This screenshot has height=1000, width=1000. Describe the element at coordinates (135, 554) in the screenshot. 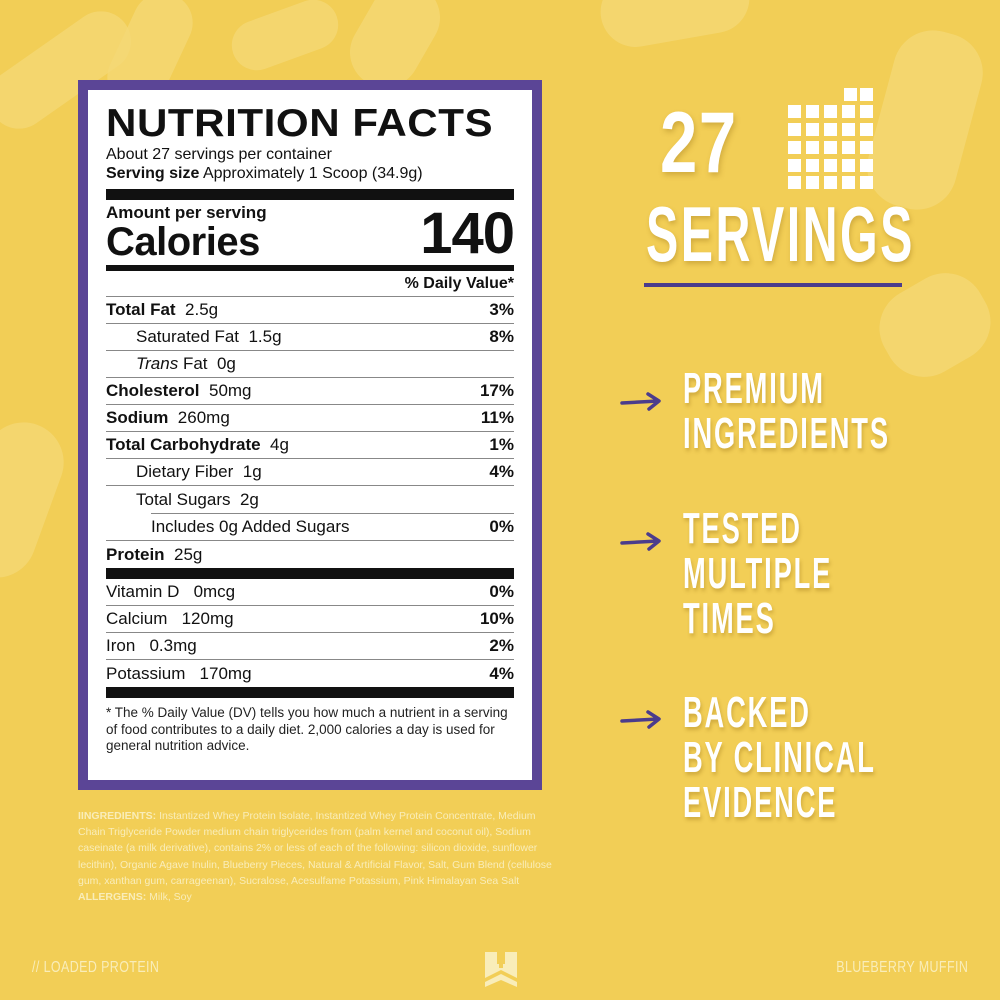

I see `nutrient-name: Protein` at that location.